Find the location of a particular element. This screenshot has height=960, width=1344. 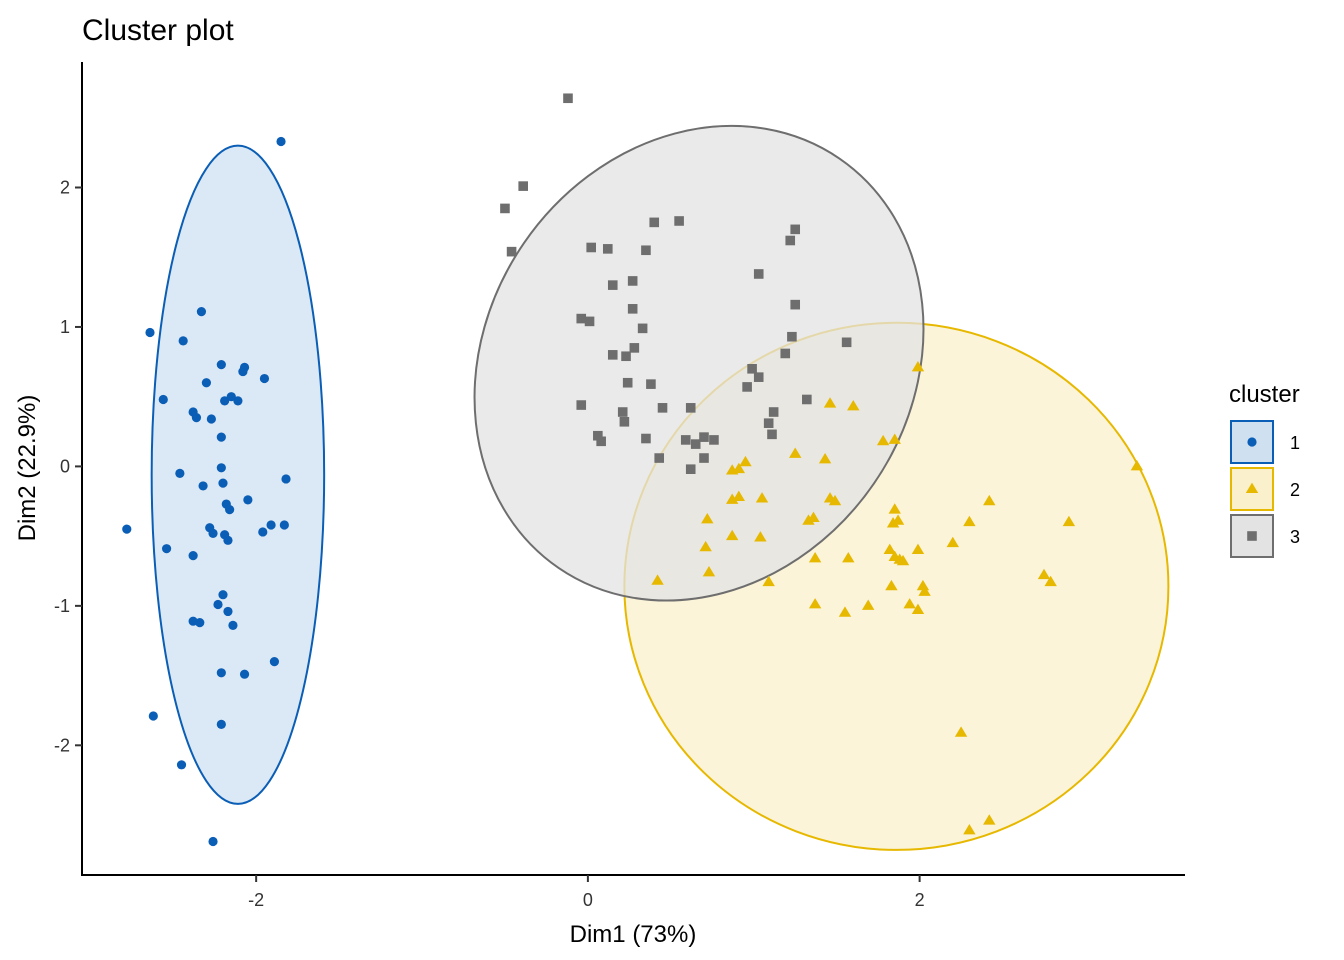

legend: cluster 1 2 3 is located at coordinates (1264, 469).